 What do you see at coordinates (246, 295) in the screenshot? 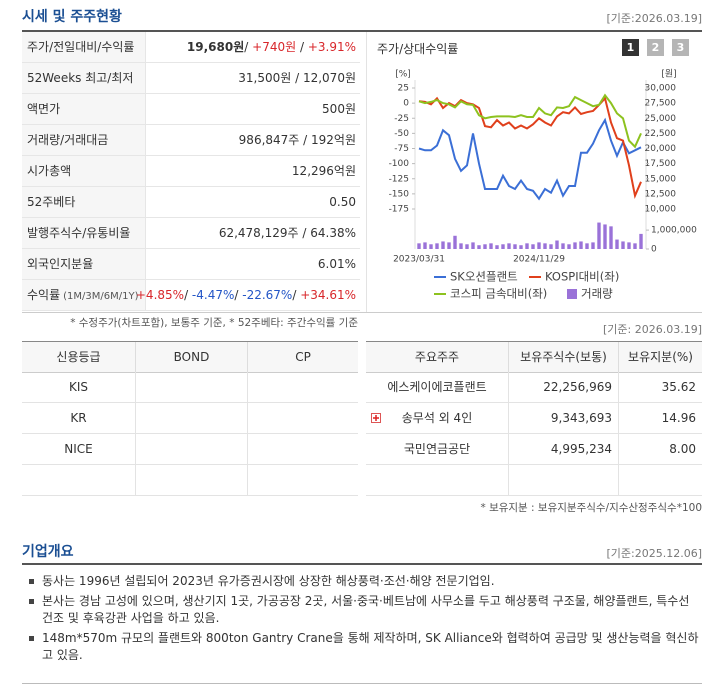
I see `row-value: +4.85%/ -4.47%/ -22.67%/ +34.61%` at bounding box center [246, 295].